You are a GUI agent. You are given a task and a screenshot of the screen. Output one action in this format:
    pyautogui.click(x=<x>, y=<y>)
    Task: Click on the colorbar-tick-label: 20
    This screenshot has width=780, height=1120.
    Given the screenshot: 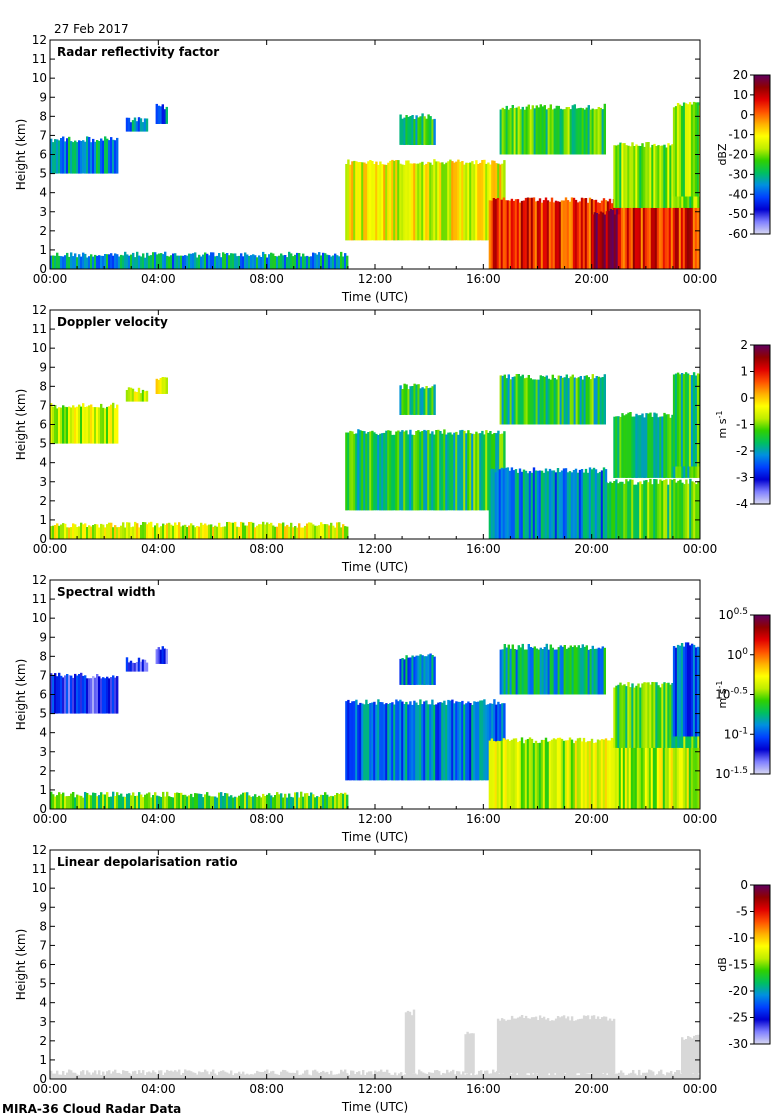 What is the action you would take?
    pyautogui.click(x=740, y=75)
    